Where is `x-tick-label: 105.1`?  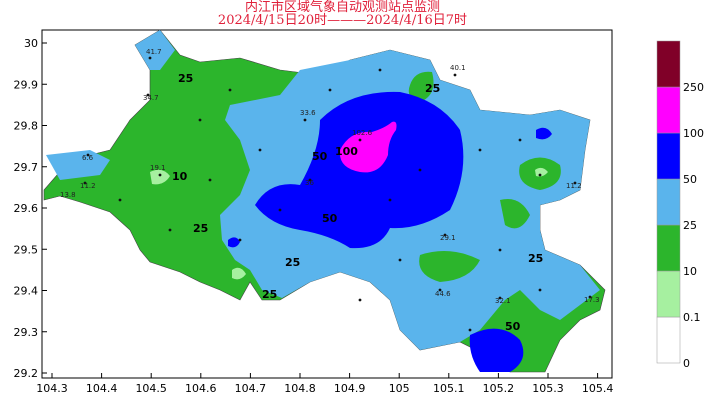
x-tick-label: 105.1 is located at coordinates (449, 388).